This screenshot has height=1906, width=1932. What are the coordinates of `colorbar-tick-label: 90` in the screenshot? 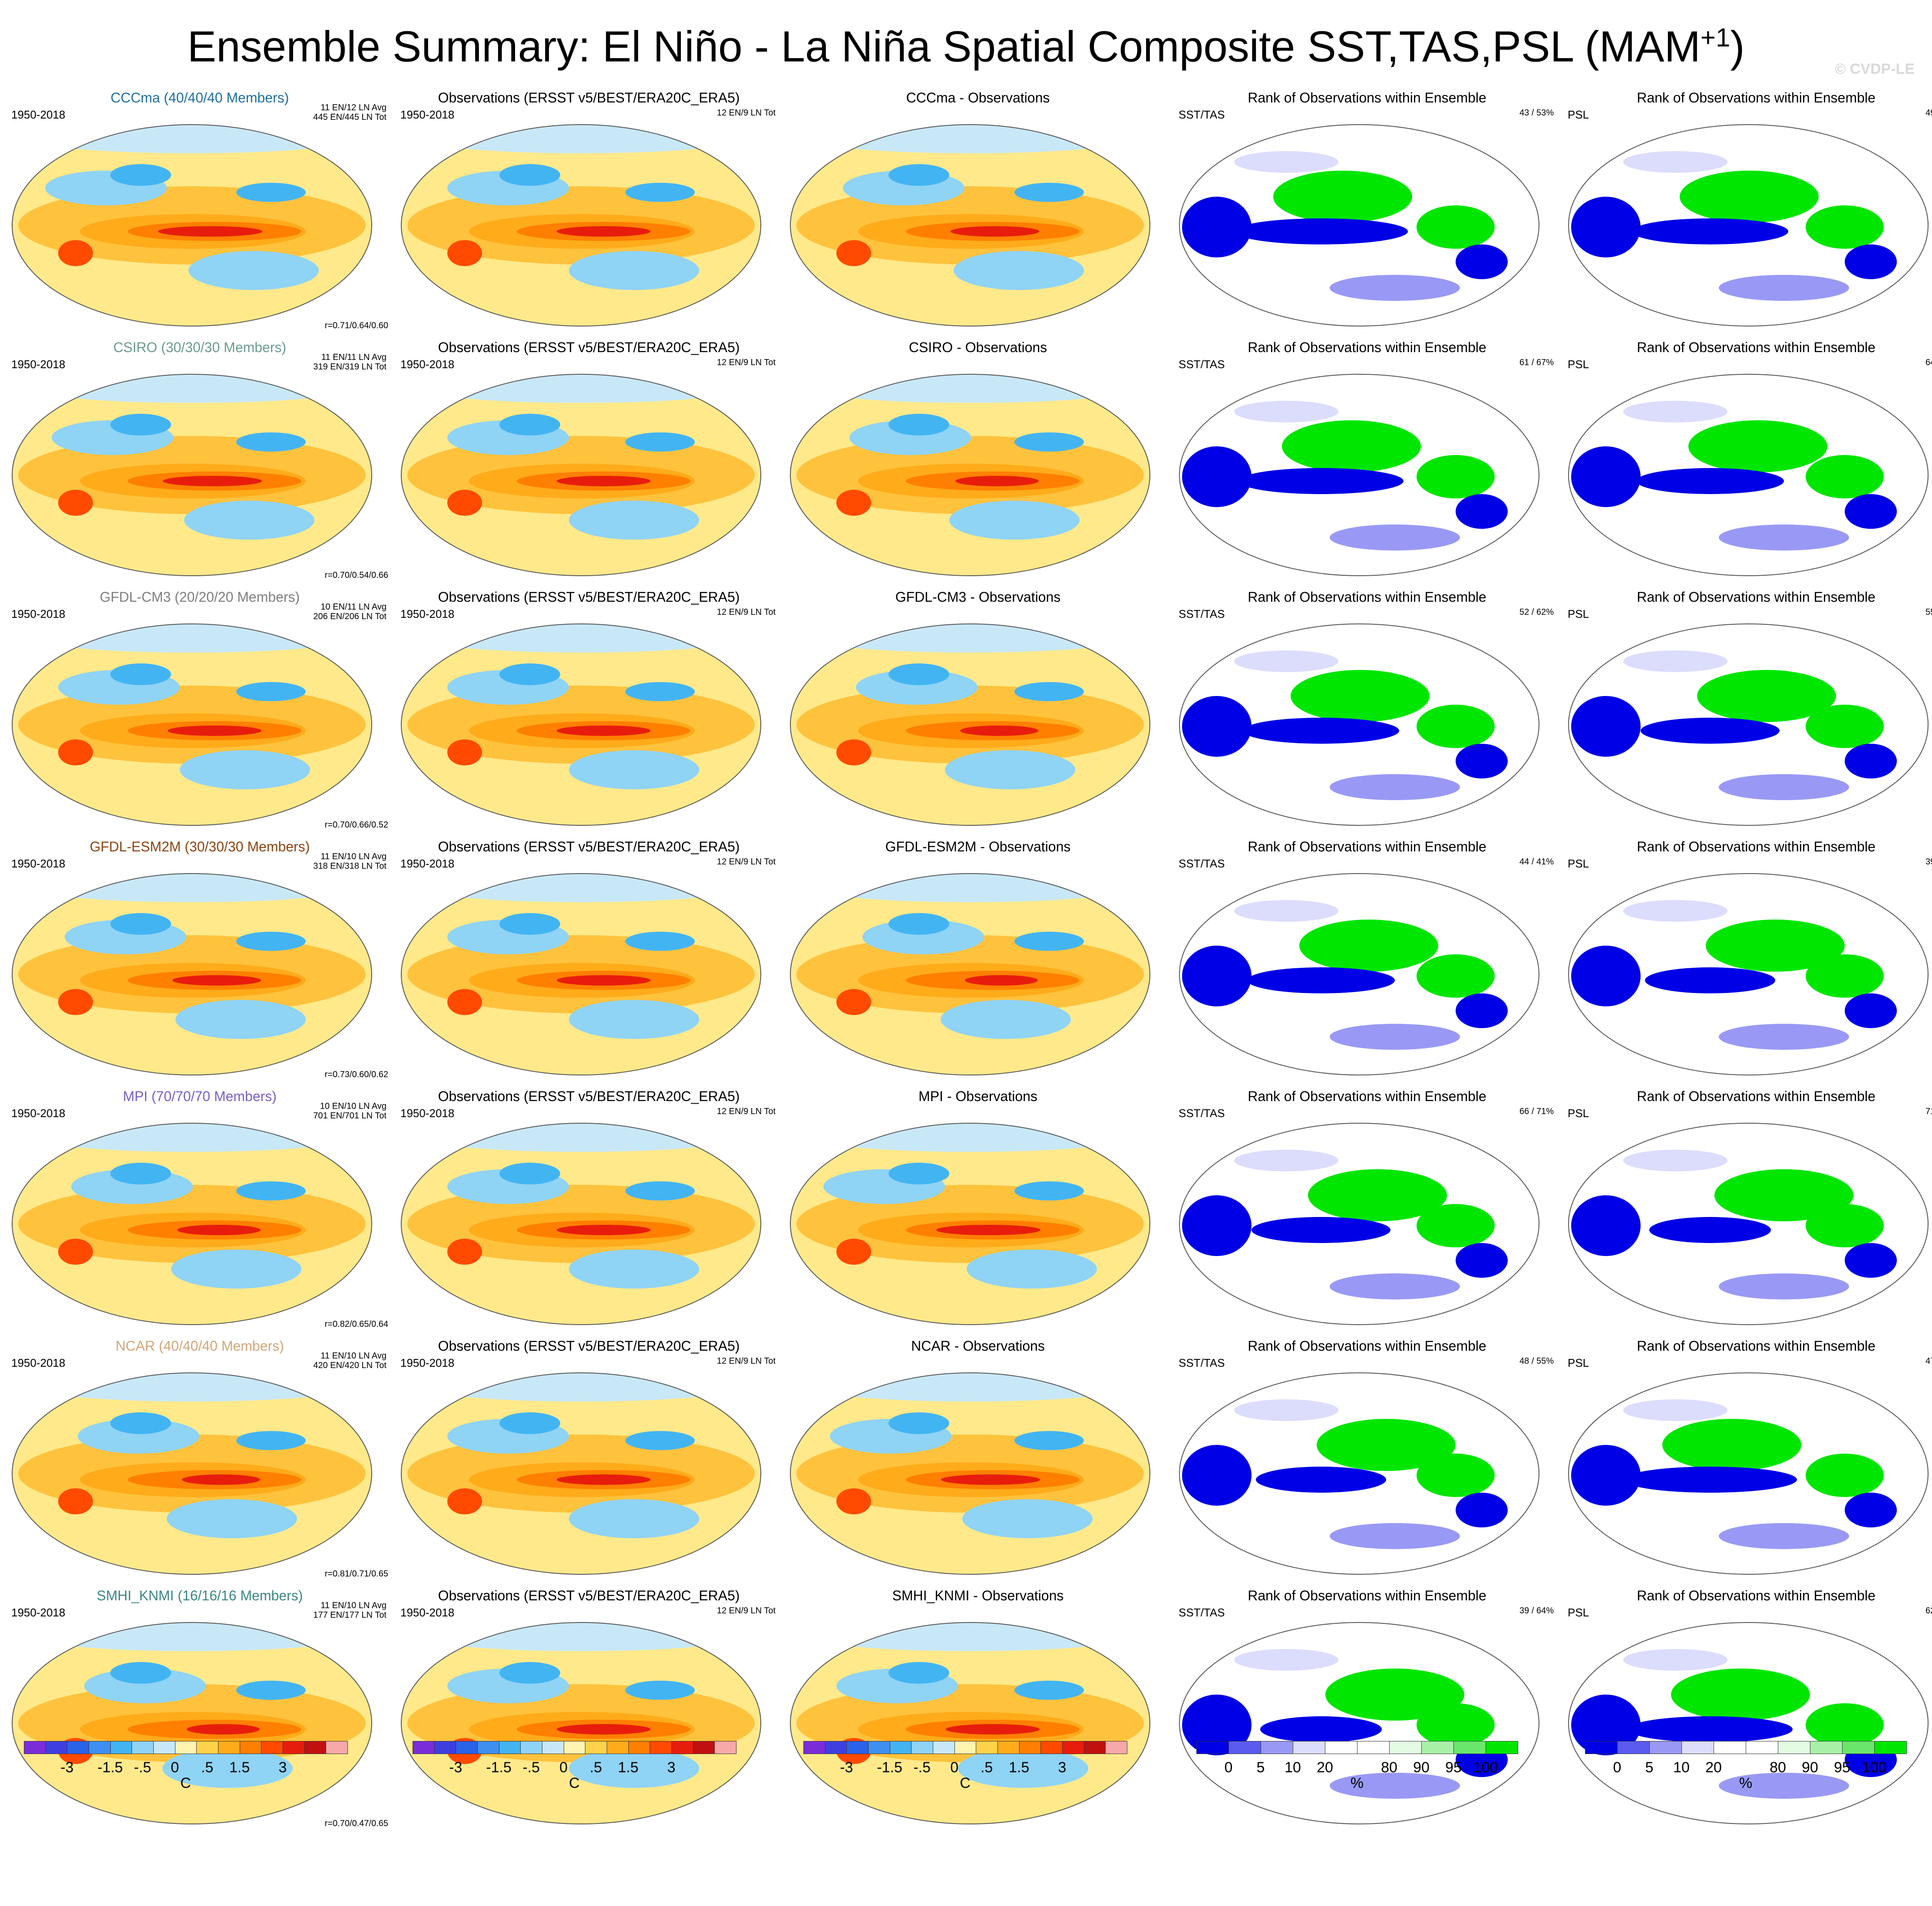 It's located at (1810, 1767).